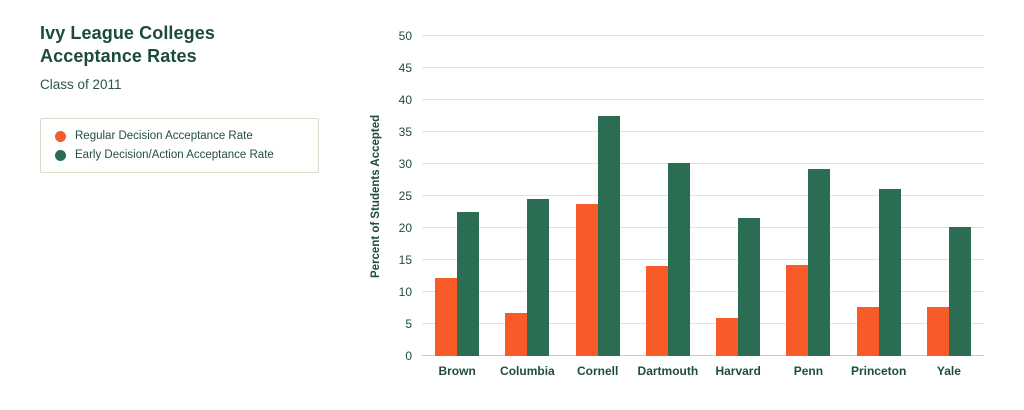 The width and height of the screenshot is (1024, 410). What do you see at coordinates (386, 213) in the screenshot?
I see `y-axis-labels: 0 5 10 15 20 25 30 35 40 45 50` at bounding box center [386, 213].